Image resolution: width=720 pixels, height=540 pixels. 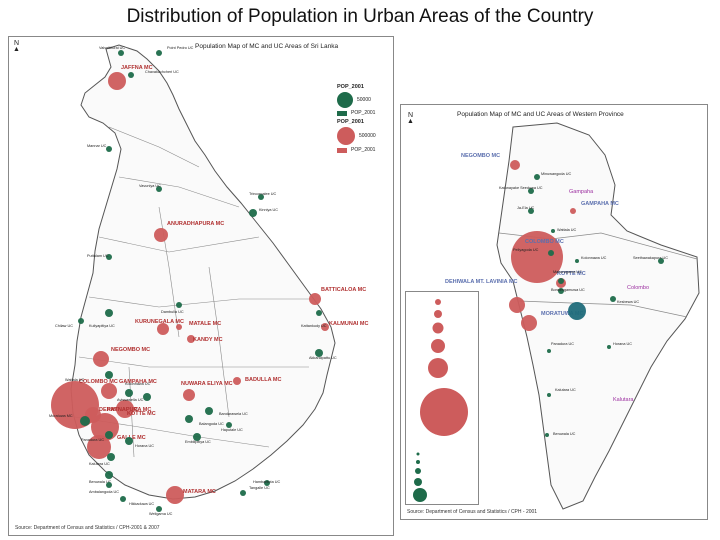 What do you see at coordinates (191, 339) in the screenshot?
I see `mc-circle-kandy-mc` at bounding box center [191, 339].